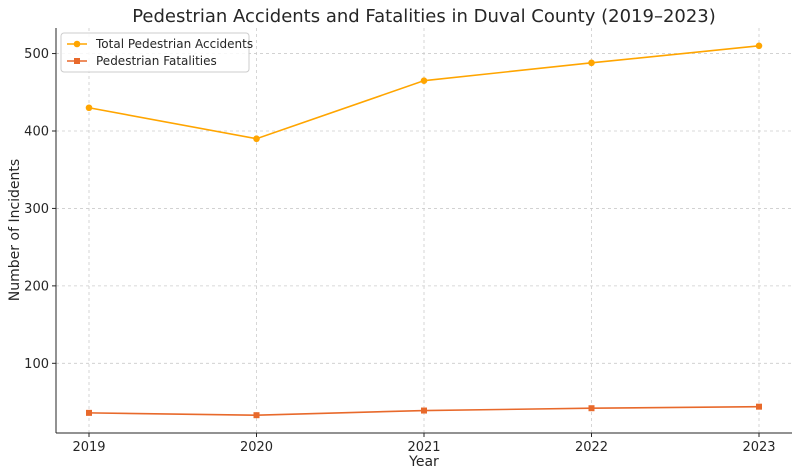 The width and height of the screenshot is (800, 476). What do you see at coordinates (591, 447) in the screenshot?
I see `x-tick-label: 2022` at bounding box center [591, 447].